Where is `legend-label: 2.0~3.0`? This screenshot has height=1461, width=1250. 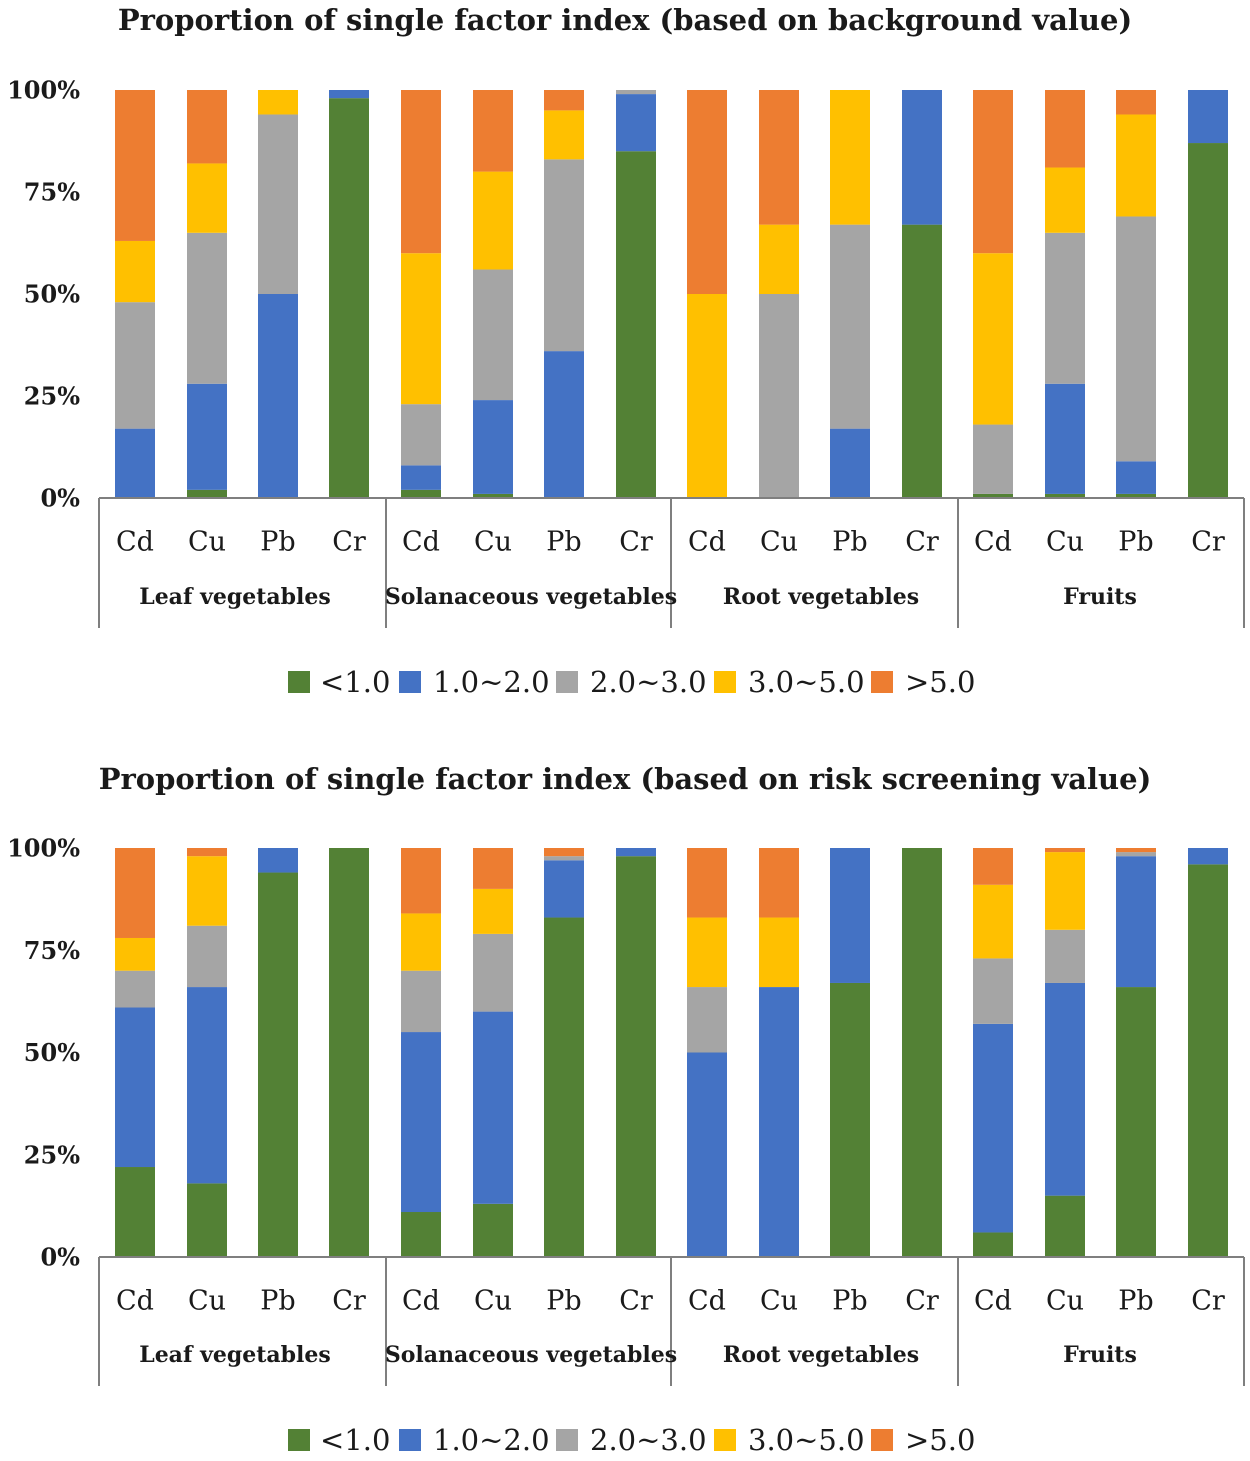
legend-label: 2.0~3.0 is located at coordinates (648, 682).